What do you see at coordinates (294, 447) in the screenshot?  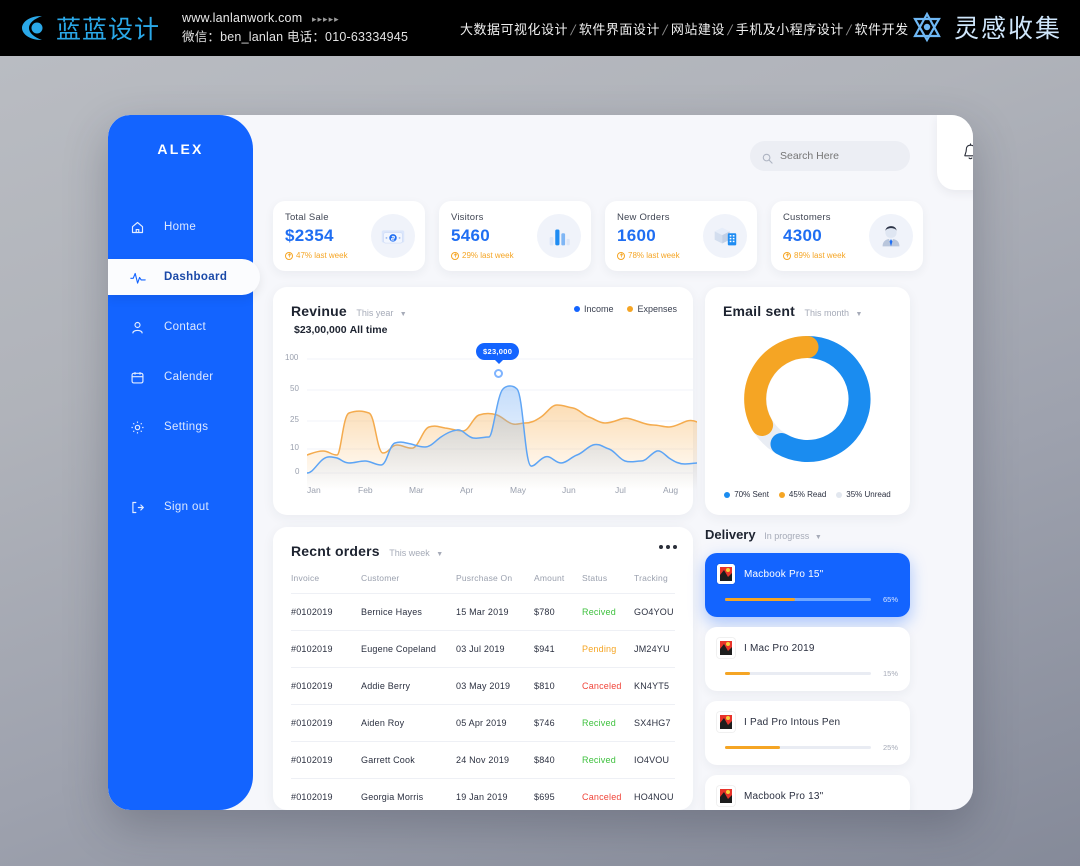 I see `y-tick-10: 10` at bounding box center [294, 447].